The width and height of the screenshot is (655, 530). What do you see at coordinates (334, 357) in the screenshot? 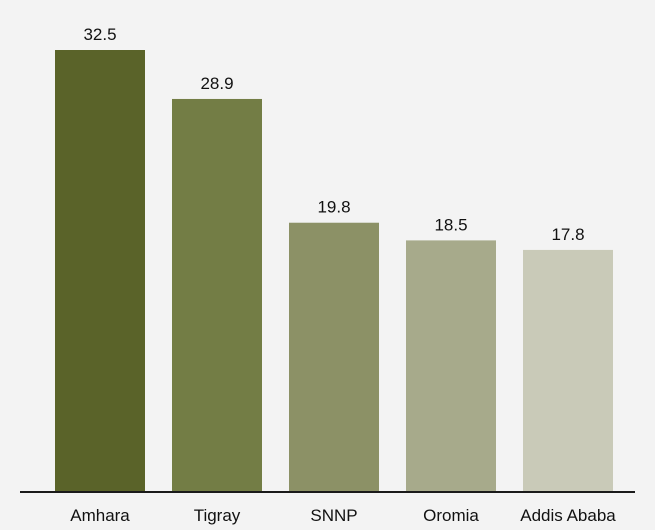
I see `bar-snnp` at bounding box center [334, 357].